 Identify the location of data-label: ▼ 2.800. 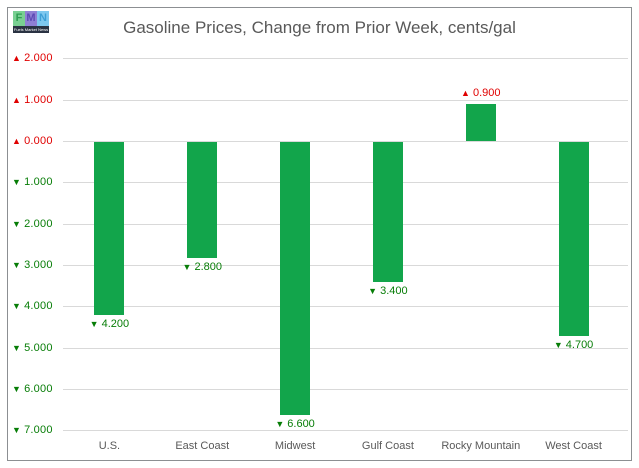
(202, 267).